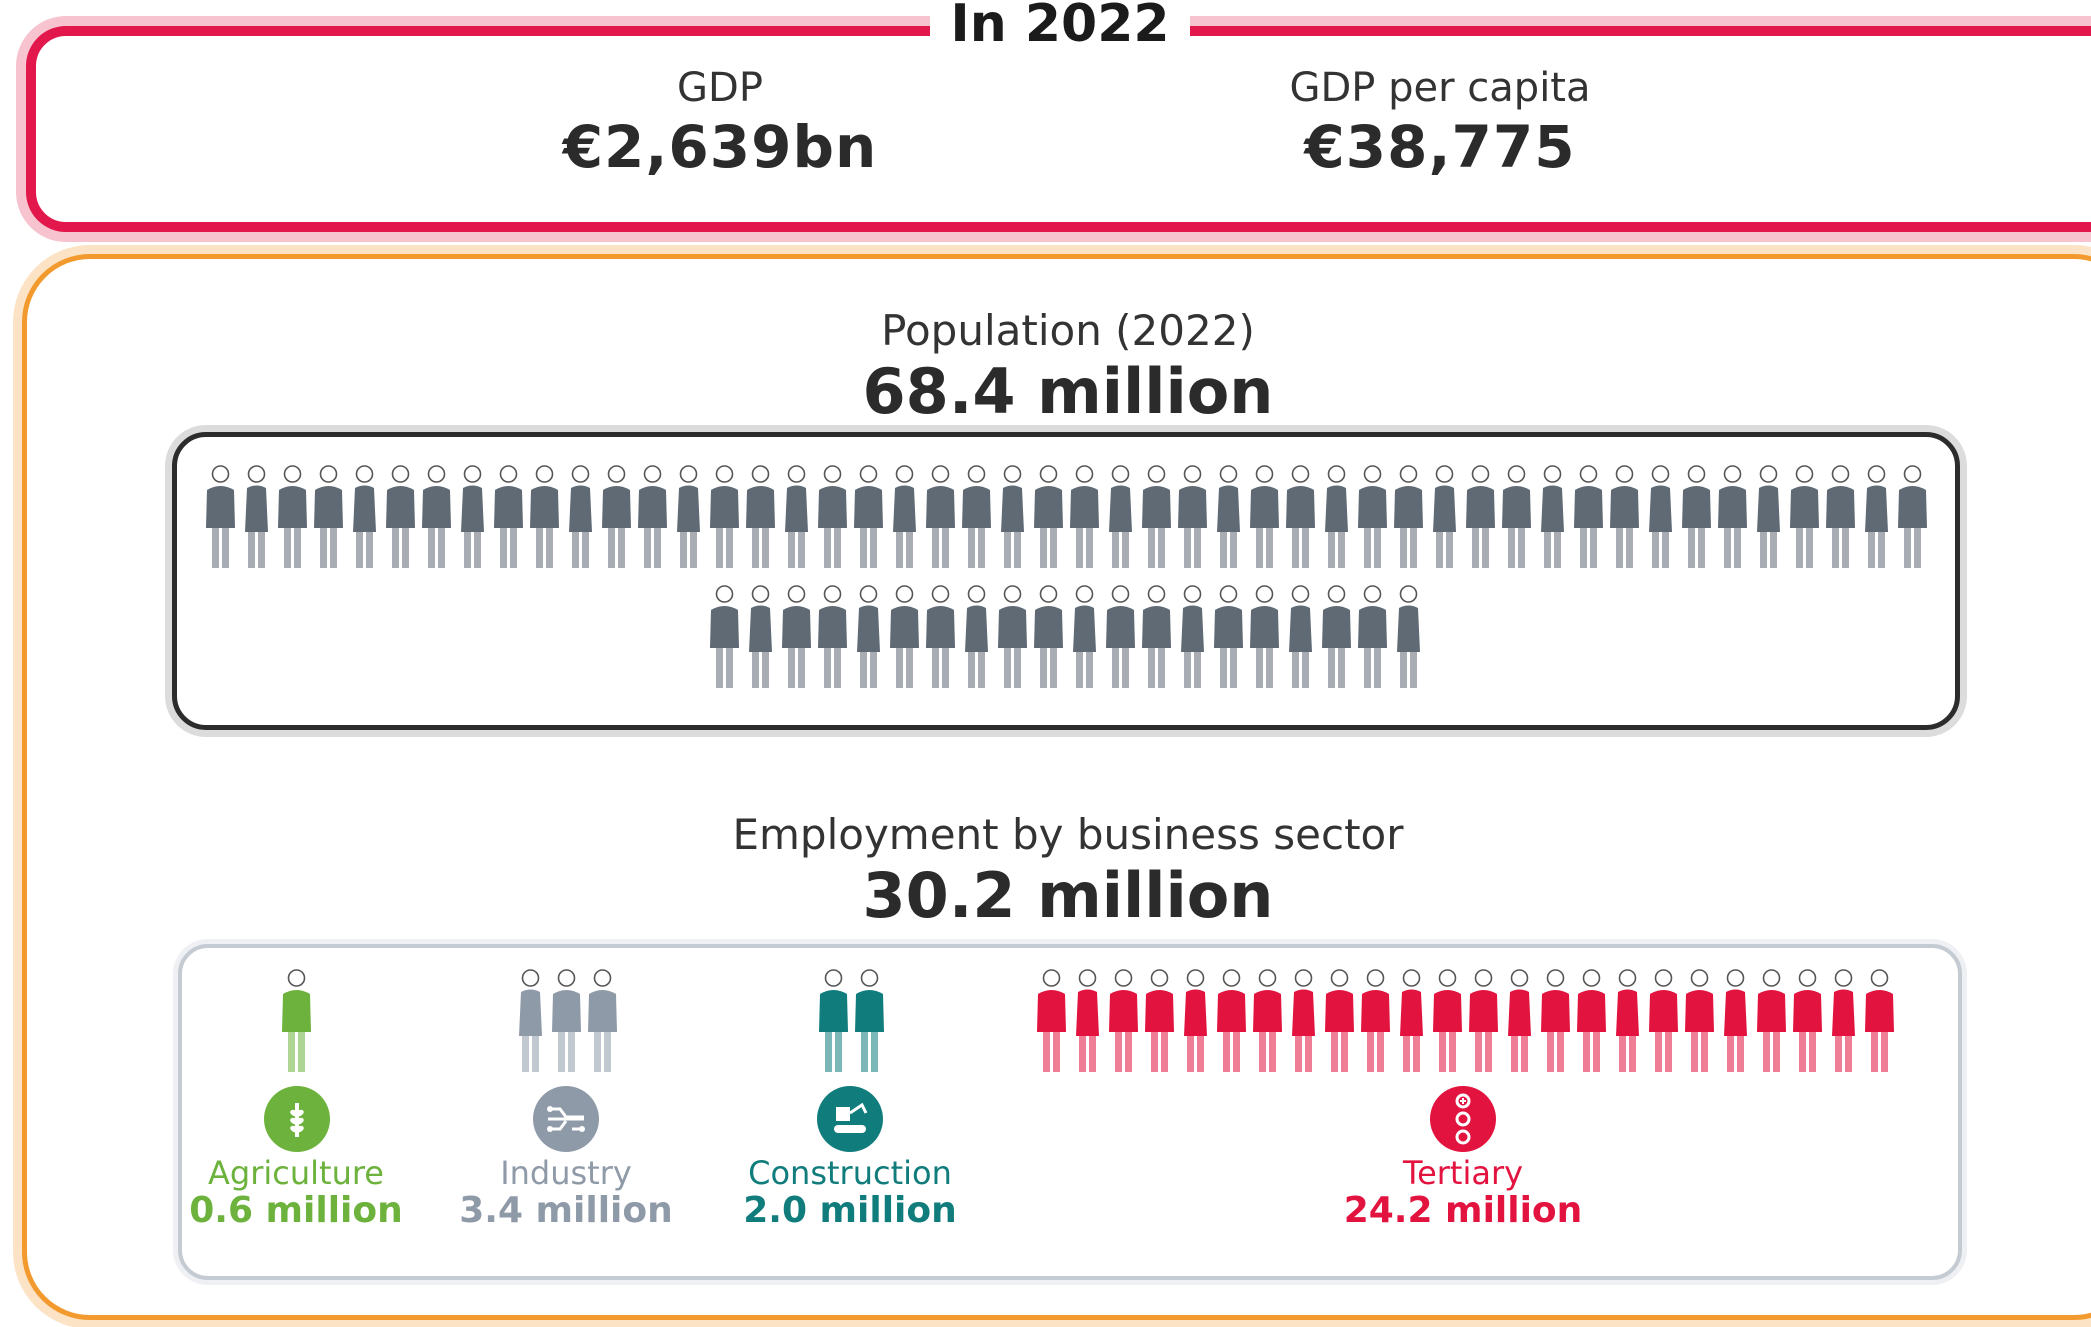 The image size is (2091, 1327). What do you see at coordinates (566, 1210) in the screenshot?
I see `industry-value: 3.4 million` at bounding box center [566, 1210].